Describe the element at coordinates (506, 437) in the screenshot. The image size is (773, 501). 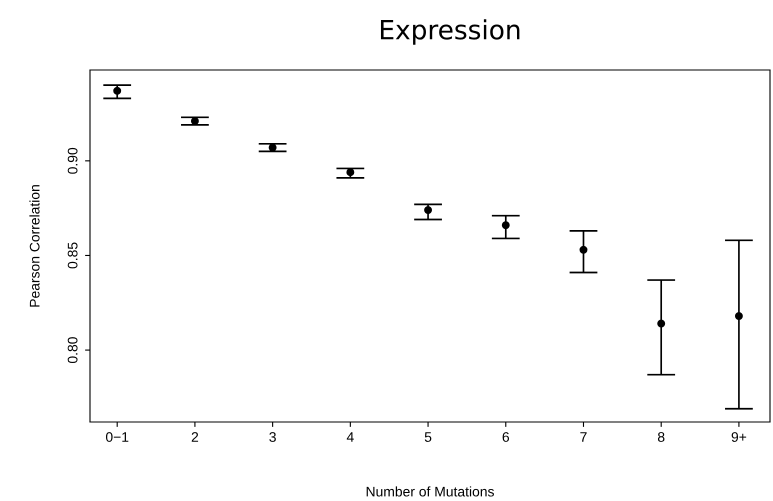
I see `x-tick-label: 6` at that location.